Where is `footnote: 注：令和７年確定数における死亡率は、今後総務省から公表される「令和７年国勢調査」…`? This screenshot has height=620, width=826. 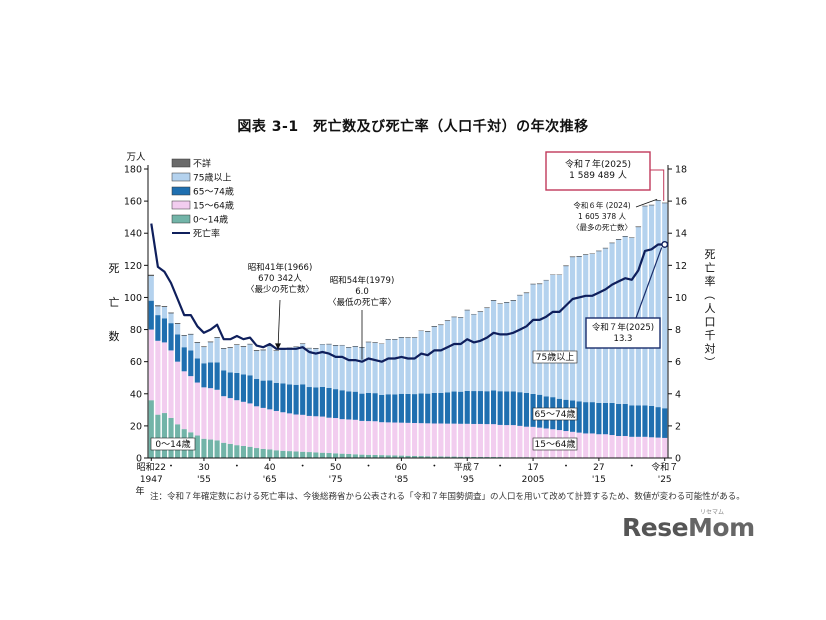 footnote: 注：令和７年確定数における死亡率は、今後総務省から公表される「令和７年国勢調査」… is located at coordinates (447, 497).